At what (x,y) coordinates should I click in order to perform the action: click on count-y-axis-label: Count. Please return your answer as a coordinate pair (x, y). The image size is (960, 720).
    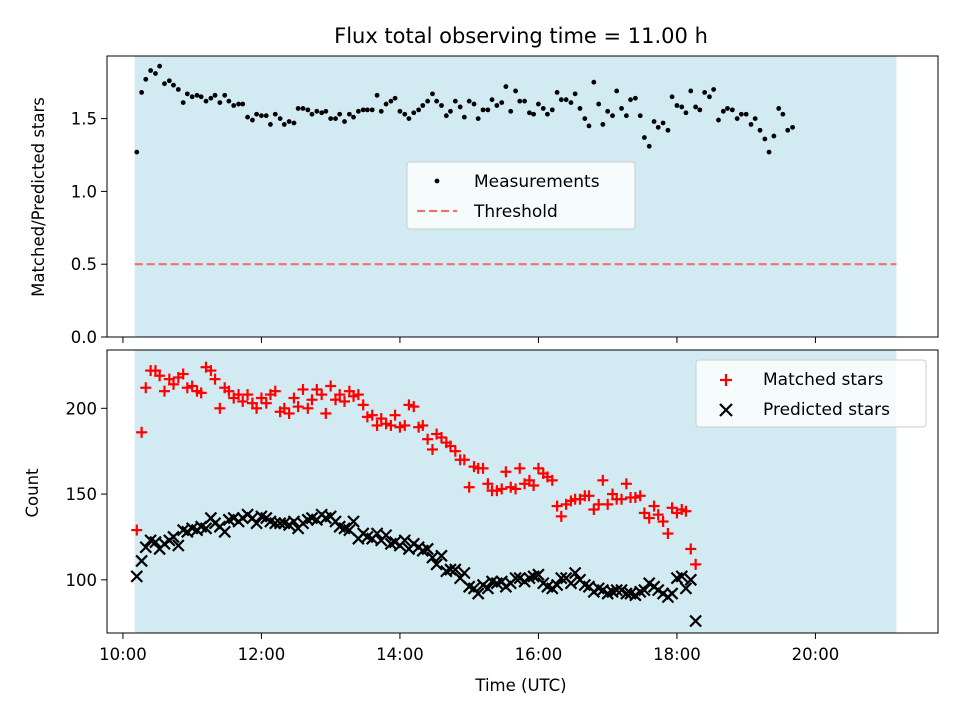
    Looking at the image, I should click on (32, 493).